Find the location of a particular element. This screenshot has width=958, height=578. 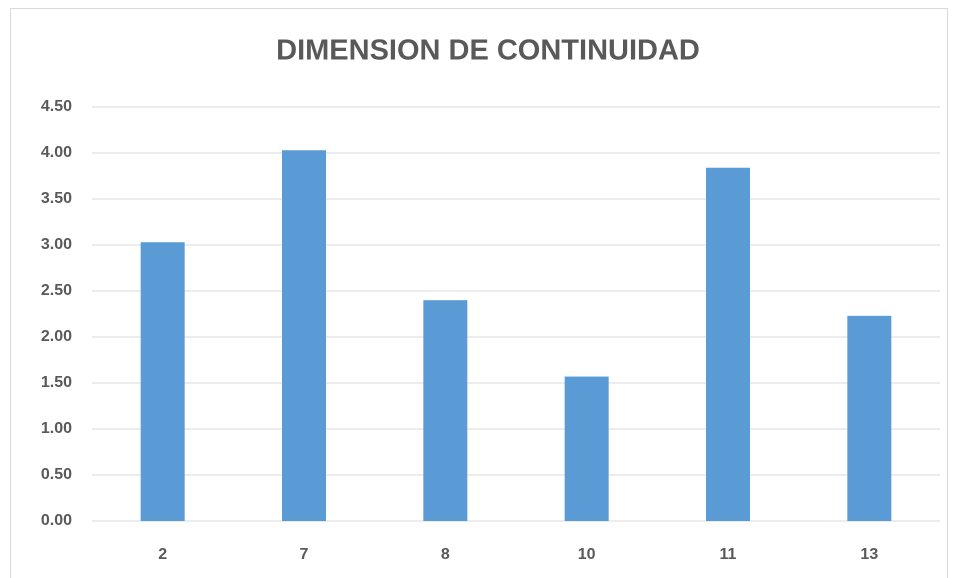

x-tick-label: 2 is located at coordinates (162, 554).